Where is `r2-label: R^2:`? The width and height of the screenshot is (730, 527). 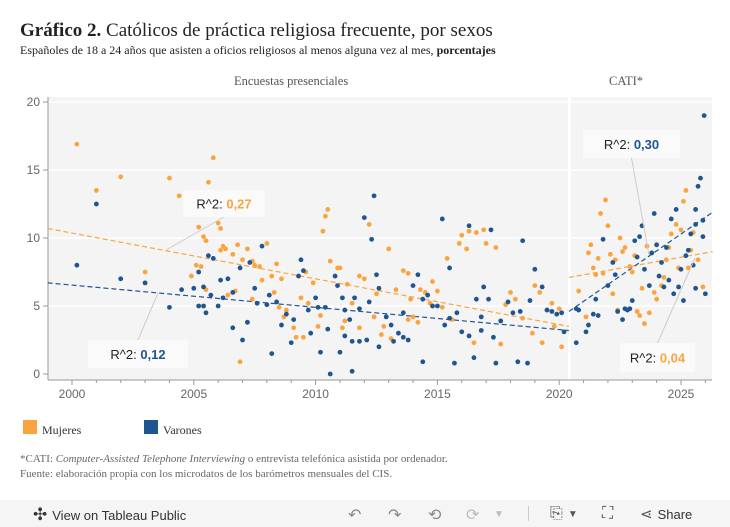
r2-label: R^2: is located at coordinates (125, 354).